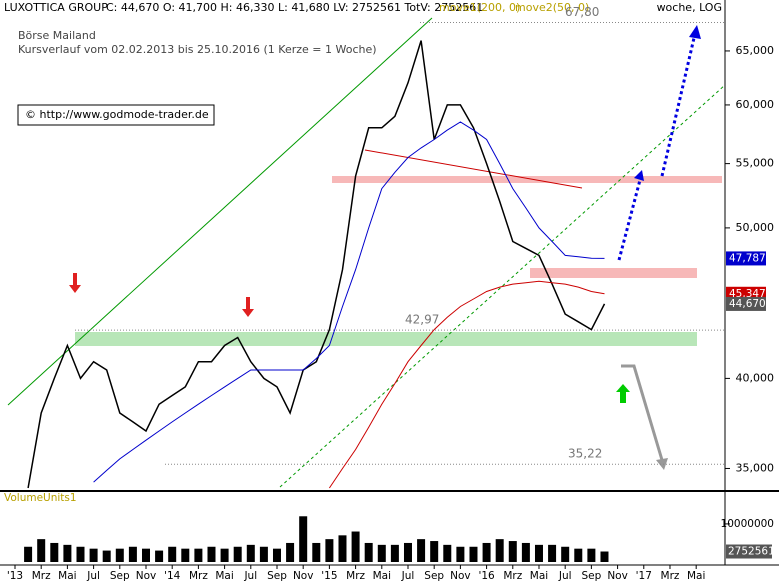 Image resolution: width=779 pixels, height=583 pixels. Describe the element at coordinates (56, 7) in the screenshot. I see `chart-title: LUXOTTICA GROUP` at that location.